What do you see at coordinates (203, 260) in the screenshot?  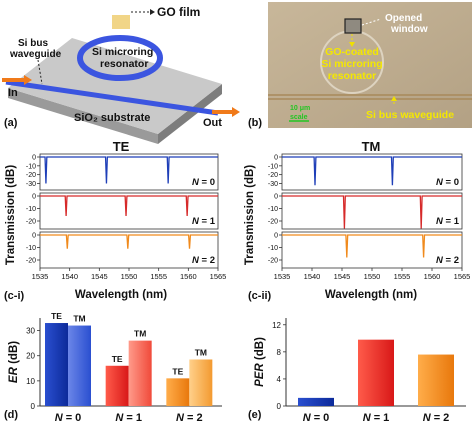 I see `te-trace-label-2: N = 2` at bounding box center [203, 260].